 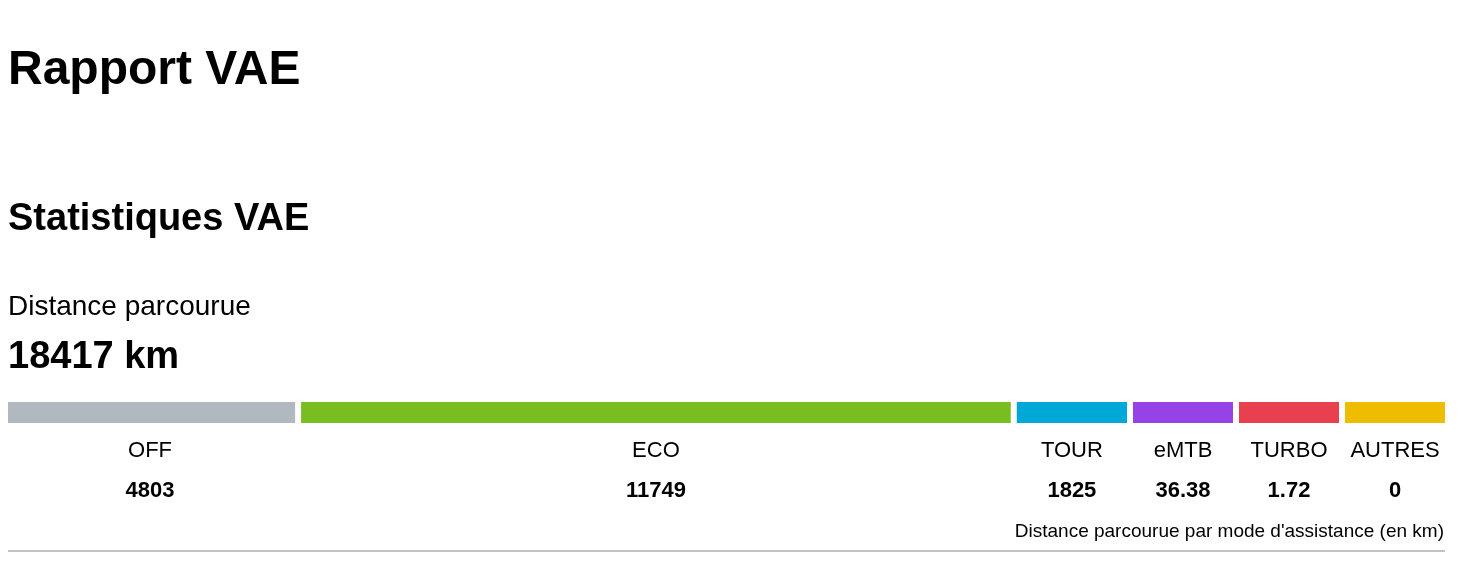 I want to click on category-label: ECO, so click(x=656, y=449).